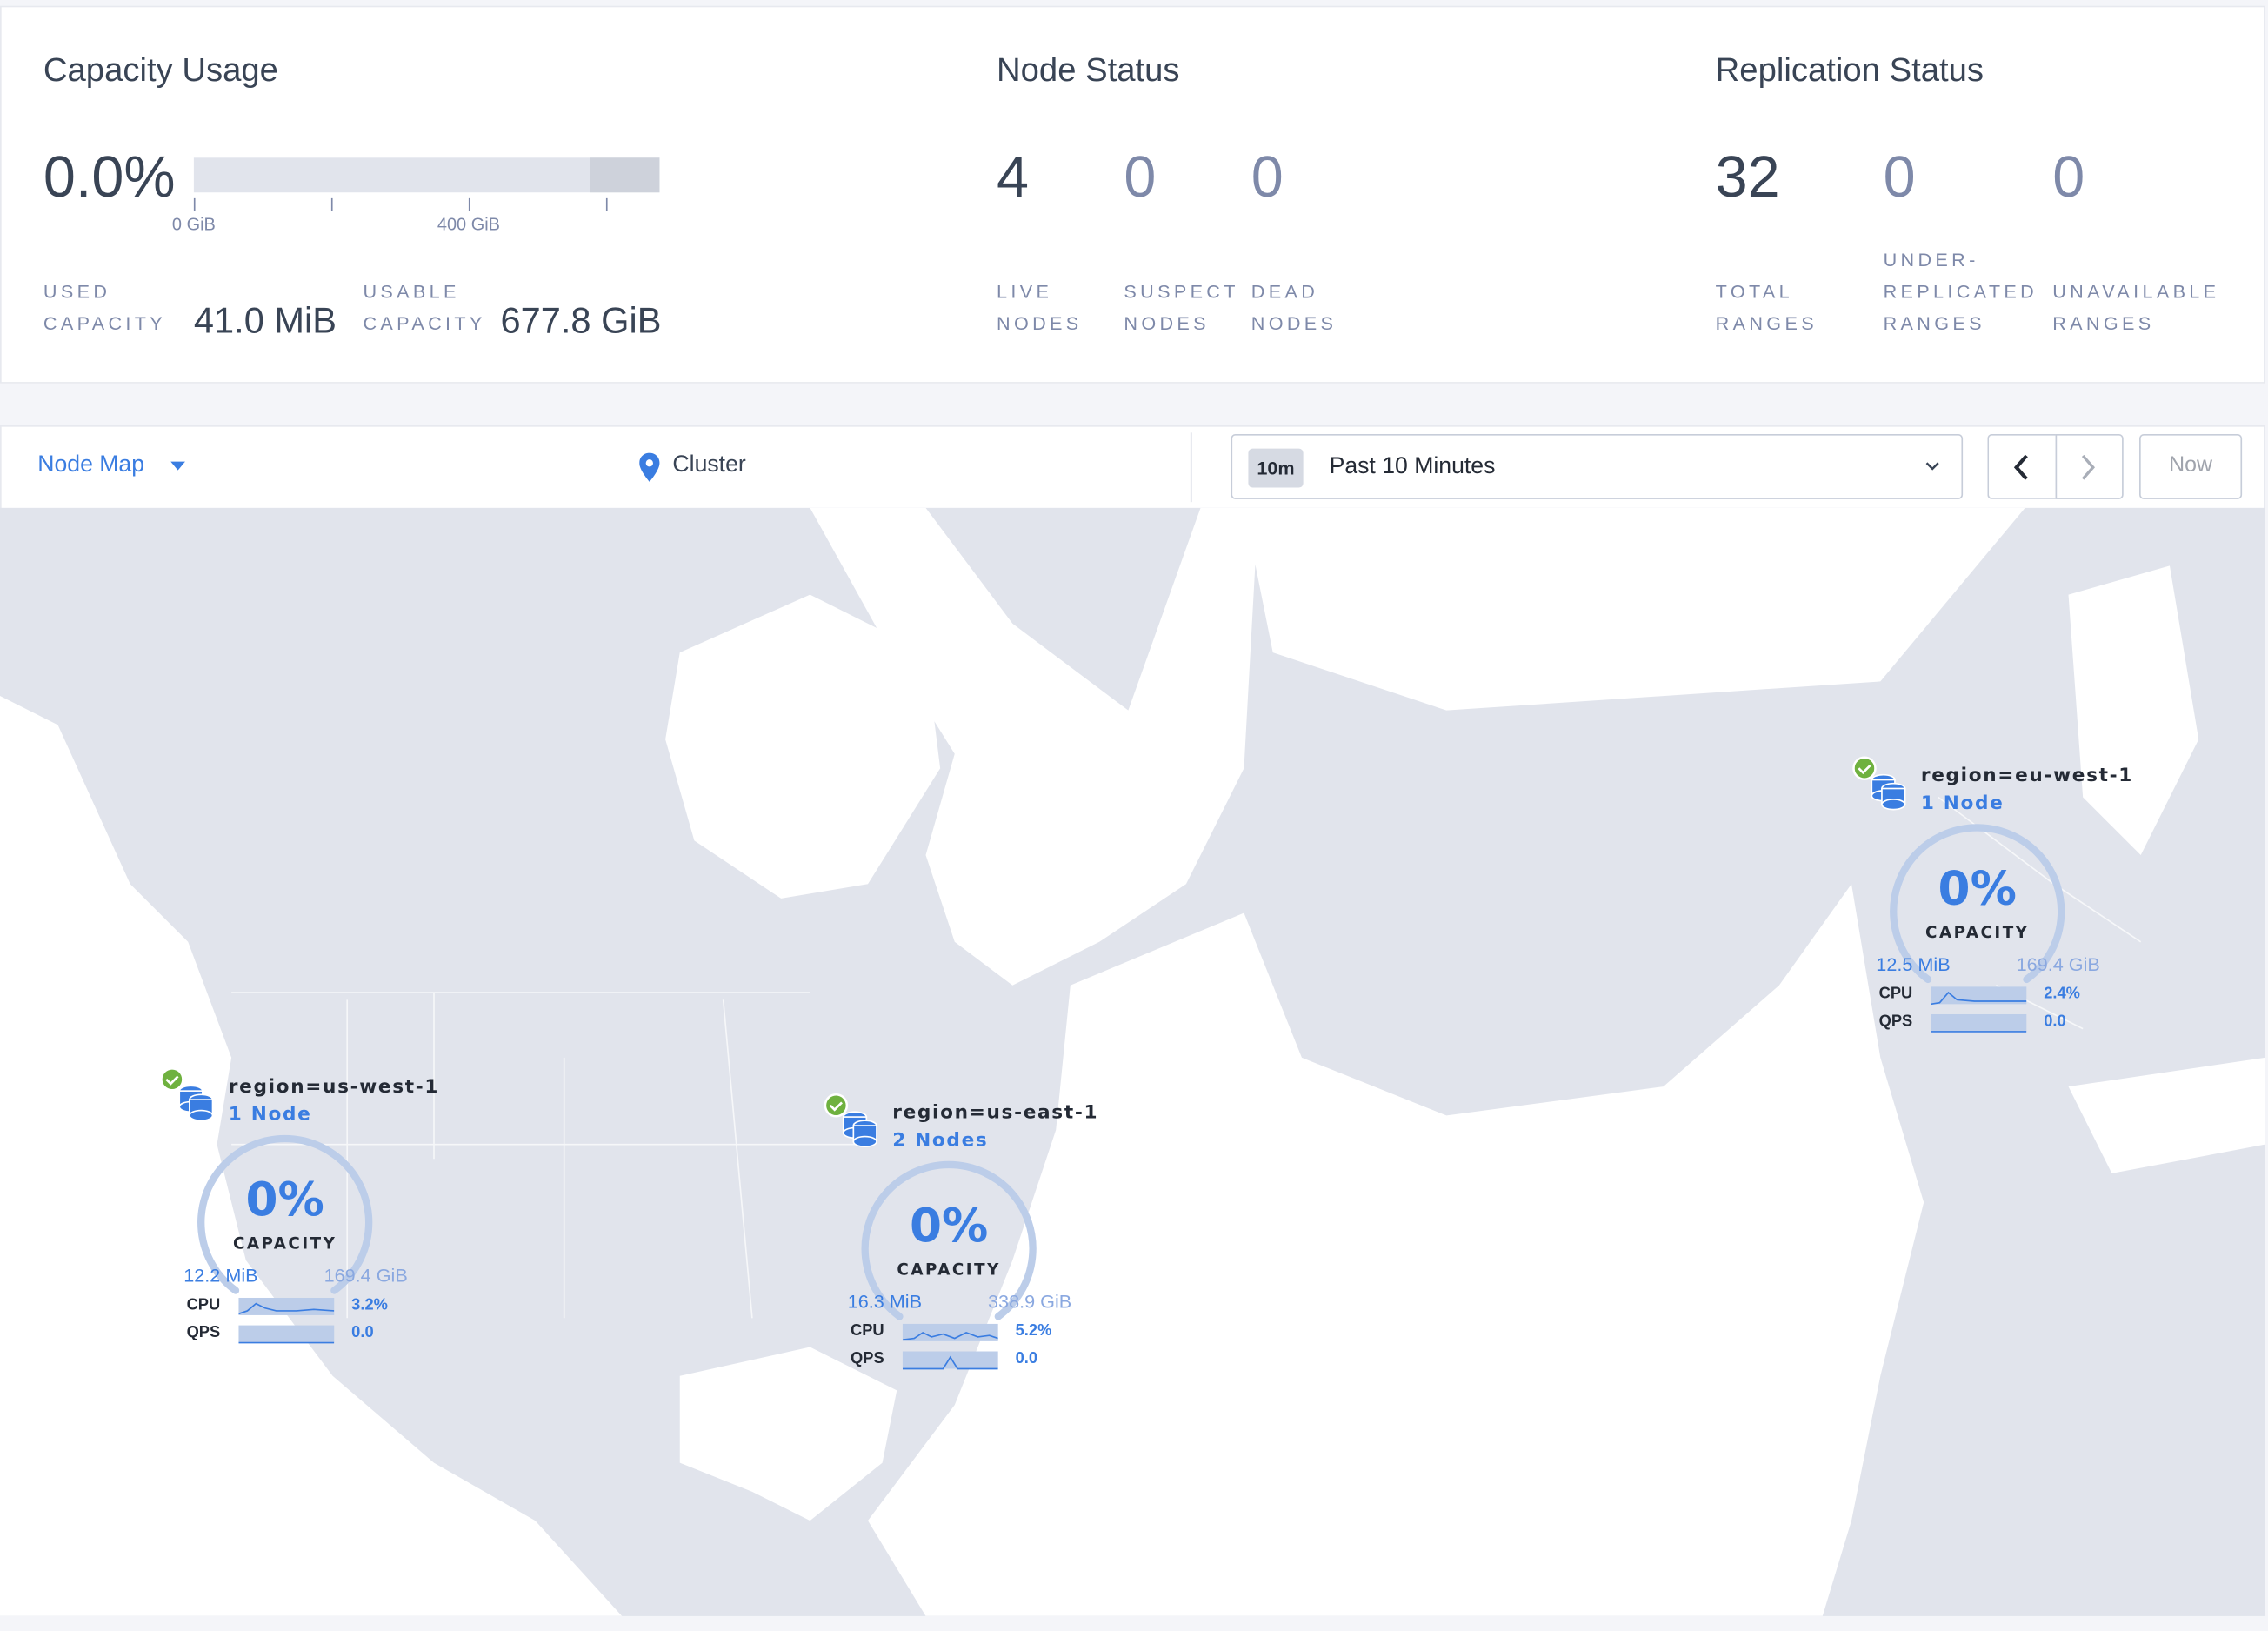  I want to click on tick-label: 0 GiB, so click(193, 224).